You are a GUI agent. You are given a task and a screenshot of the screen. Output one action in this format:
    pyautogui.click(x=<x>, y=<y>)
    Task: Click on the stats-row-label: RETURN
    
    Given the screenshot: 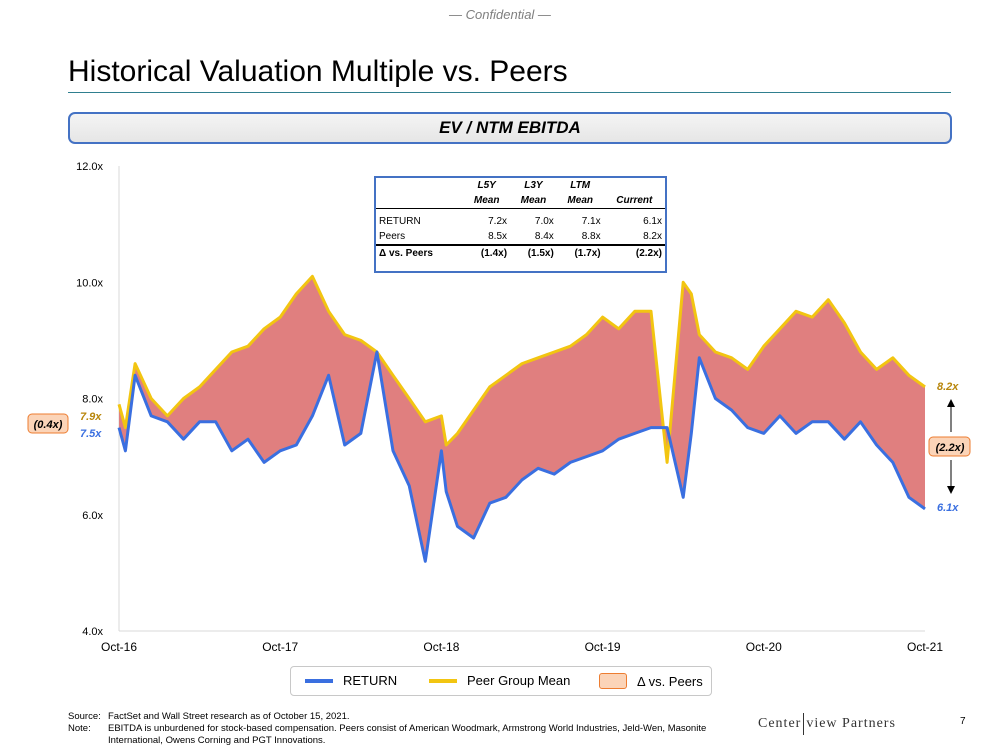 What is the action you would take?
    pyautogui.click(x=400, y=221)
    